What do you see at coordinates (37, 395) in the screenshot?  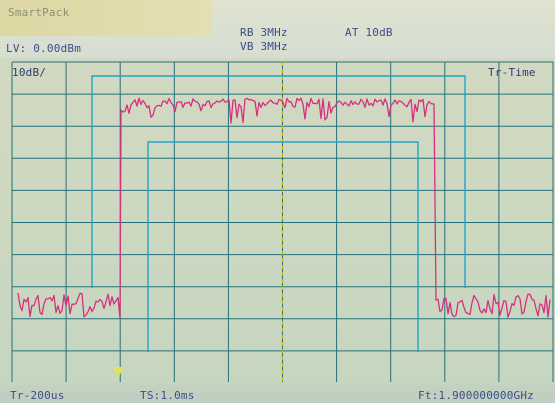 I see `sweep-time-readout: Tr-200us` at bounding box center [37, 395].